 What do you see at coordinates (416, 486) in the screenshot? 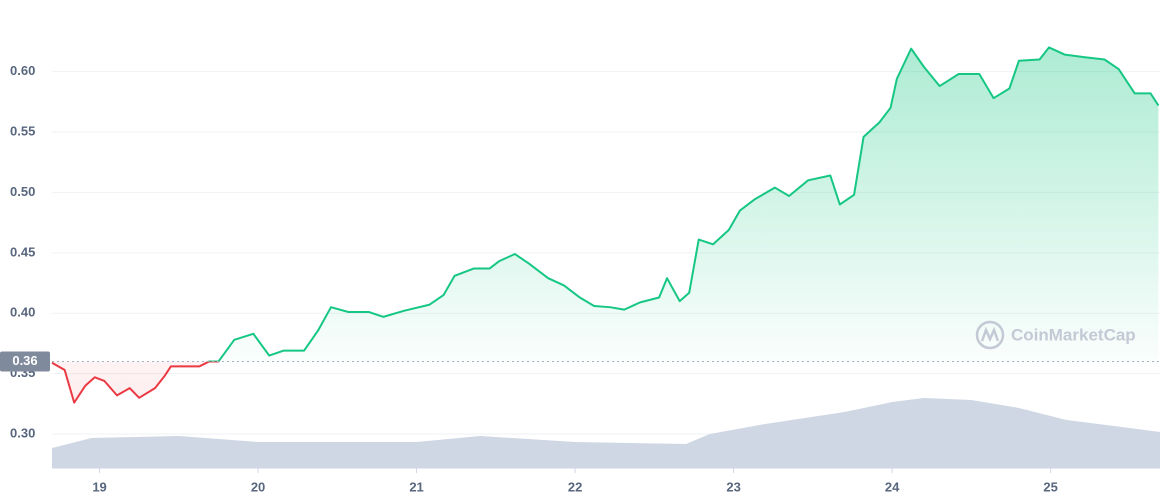
I see `x-tick-label: 21` at bounding box center [416, 486].